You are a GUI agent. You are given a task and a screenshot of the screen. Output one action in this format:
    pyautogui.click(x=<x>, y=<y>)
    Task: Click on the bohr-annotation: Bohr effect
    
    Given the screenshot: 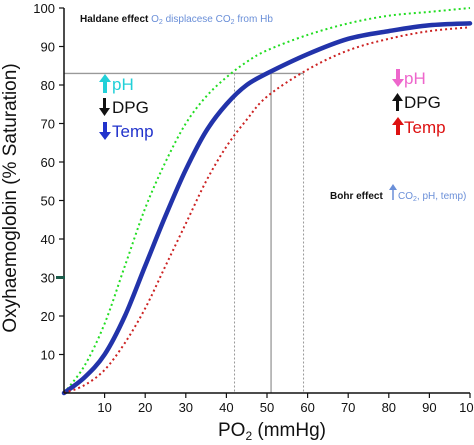 What is the action you would take?
    pyautogui.click(x=356, y=196)
    